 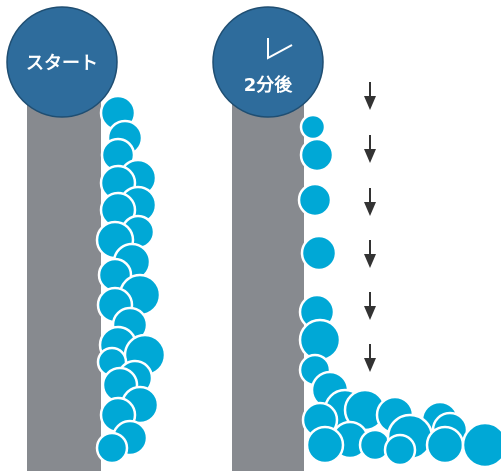 I want to click on clock-hands, so click(x=280, y=49).